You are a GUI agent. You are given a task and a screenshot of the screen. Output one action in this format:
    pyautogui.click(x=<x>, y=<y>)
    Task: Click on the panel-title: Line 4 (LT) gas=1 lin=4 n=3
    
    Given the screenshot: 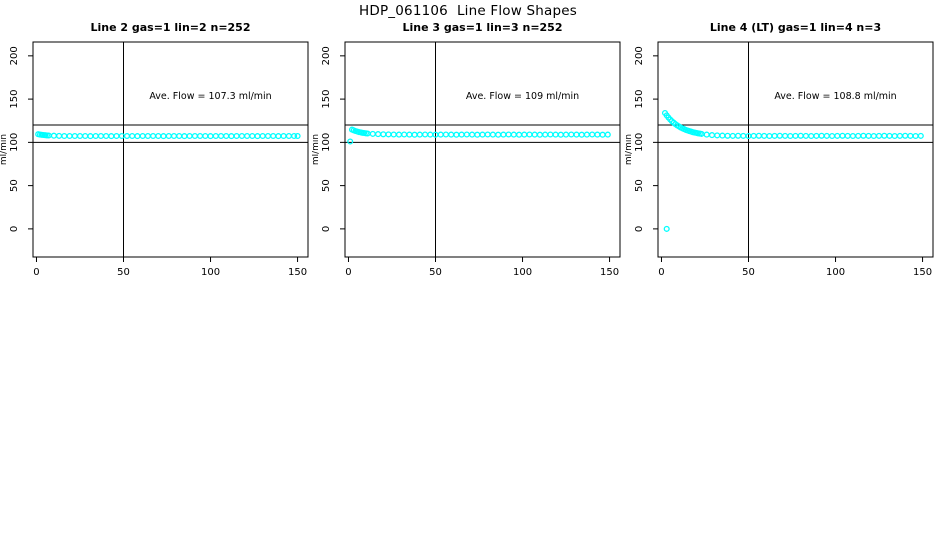 What is the action you would take?
    pyautogui.click(x=795, y=27)
    